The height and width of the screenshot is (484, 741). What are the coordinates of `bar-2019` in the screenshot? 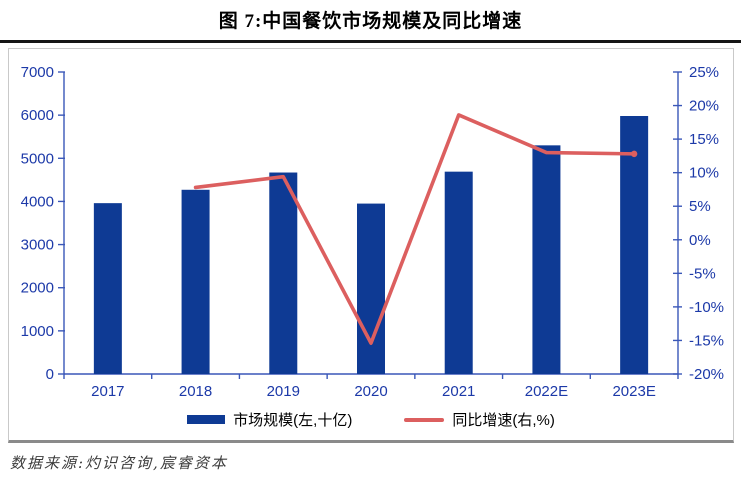 It's located at (283, 273).